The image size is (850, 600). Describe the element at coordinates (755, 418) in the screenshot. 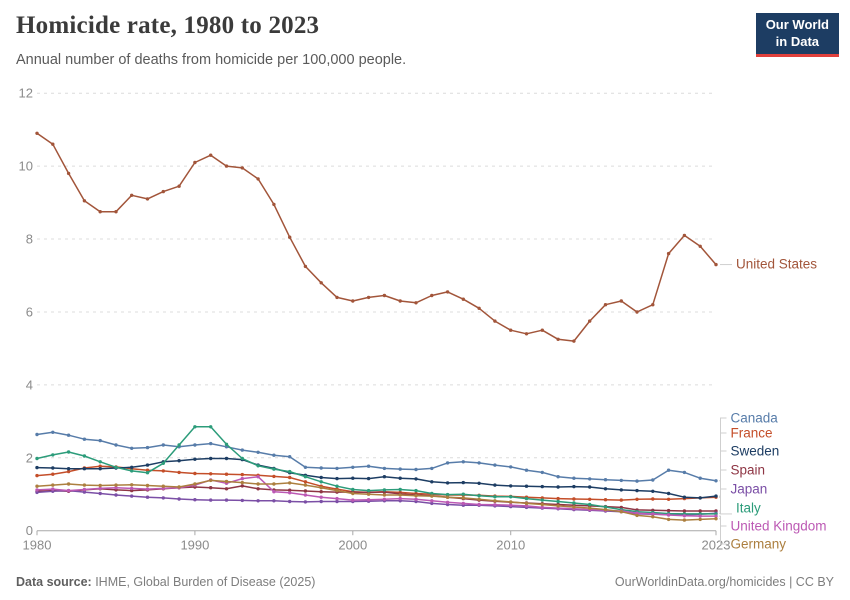

I see `series-label-canada: Canada` at that location.